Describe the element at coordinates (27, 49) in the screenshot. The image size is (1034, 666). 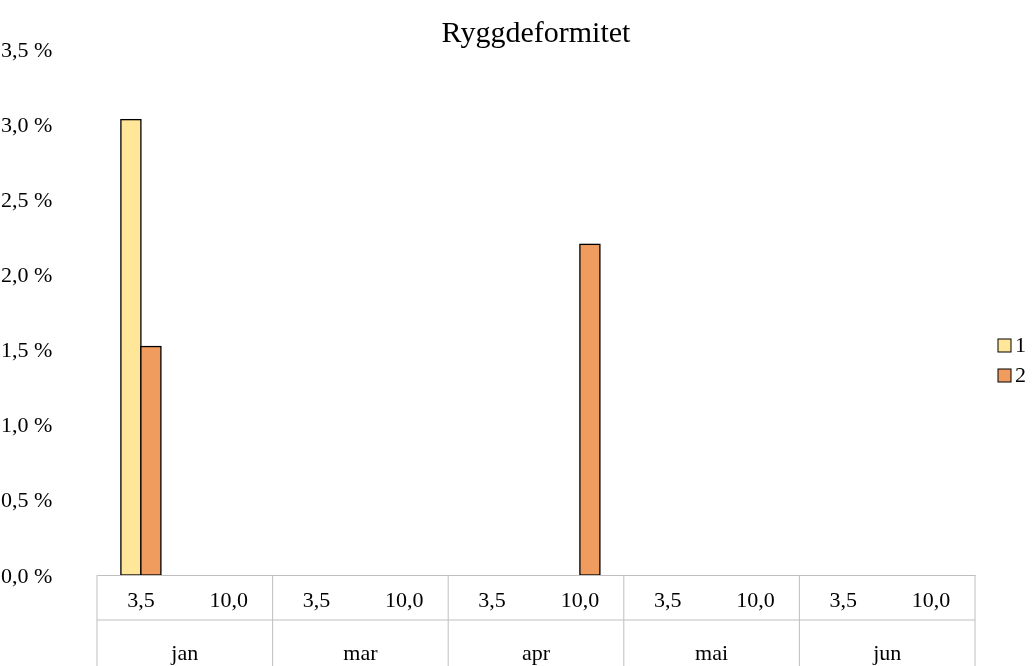
I see `y-tick-label: 3,5 %` at that location.